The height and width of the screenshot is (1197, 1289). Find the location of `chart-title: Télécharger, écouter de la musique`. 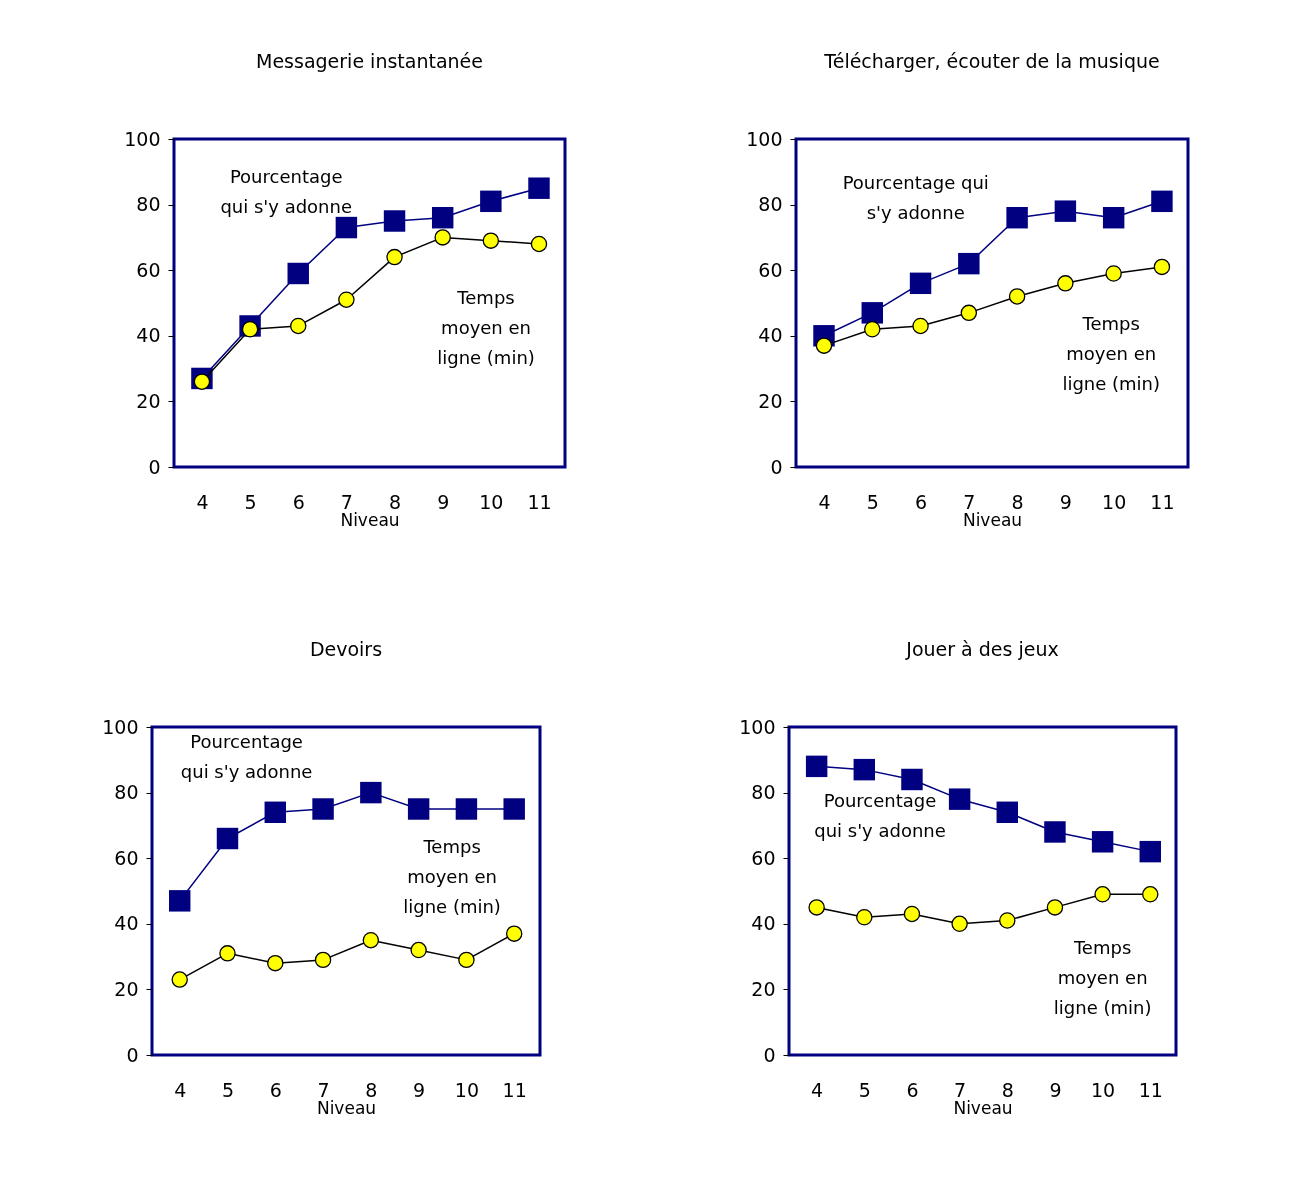

chart-title: Télécharger, écouter de la musique is located at coordinates (991, 61).